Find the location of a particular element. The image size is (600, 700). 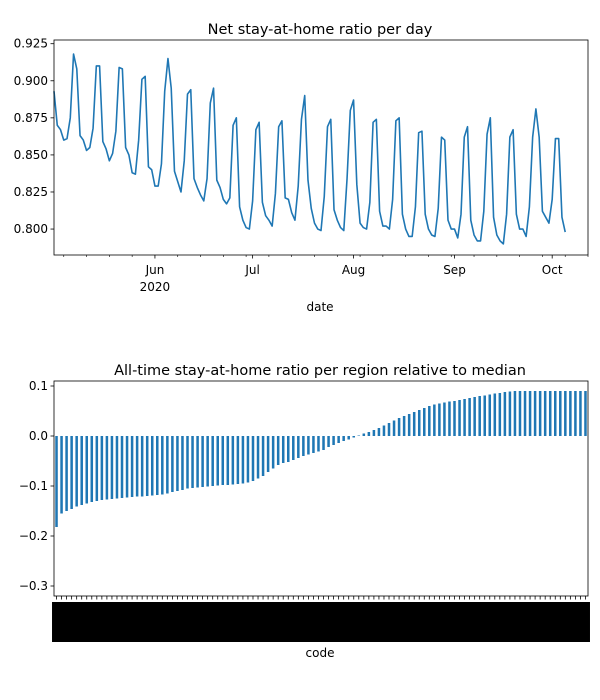

y-tick-label: 0.825 is located at coordinates (31, 192).